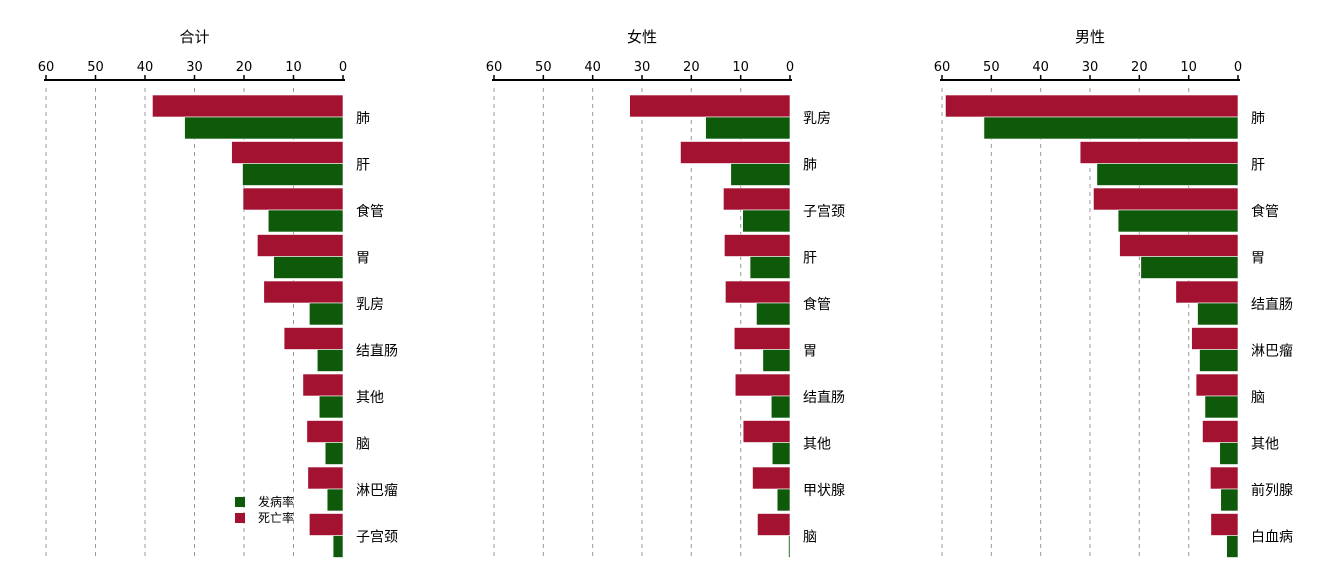  Describe the element at coordinates (642, 37) in the screenshot. I see `panel-title: 女性` at that location.